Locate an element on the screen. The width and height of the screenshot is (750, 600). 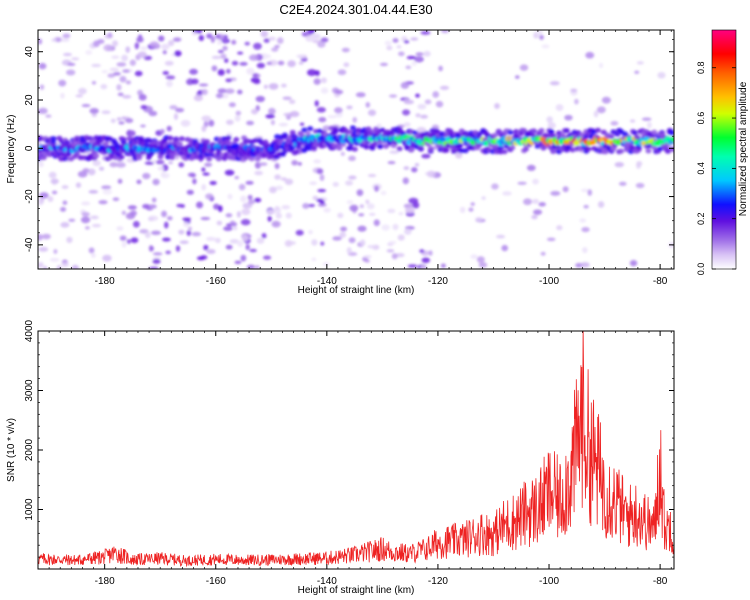
snr-x-tick-label: -100 is located at coordinates (549, 581).